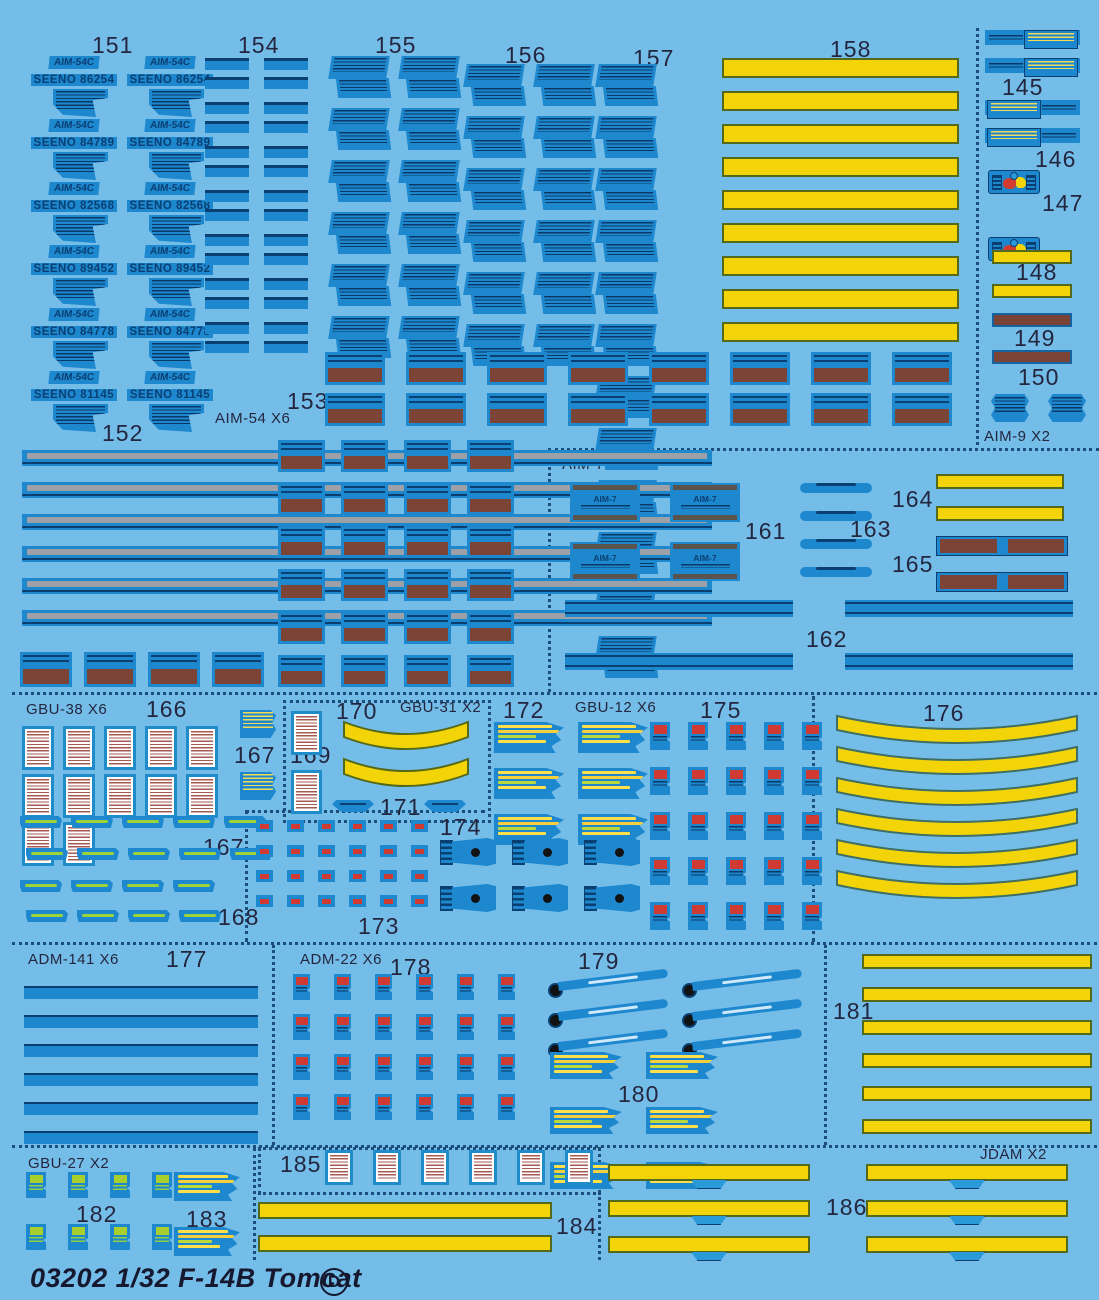 The width and height of the screenshot is (1099, 1300). I want to click on black-dot, so click(475, 852).